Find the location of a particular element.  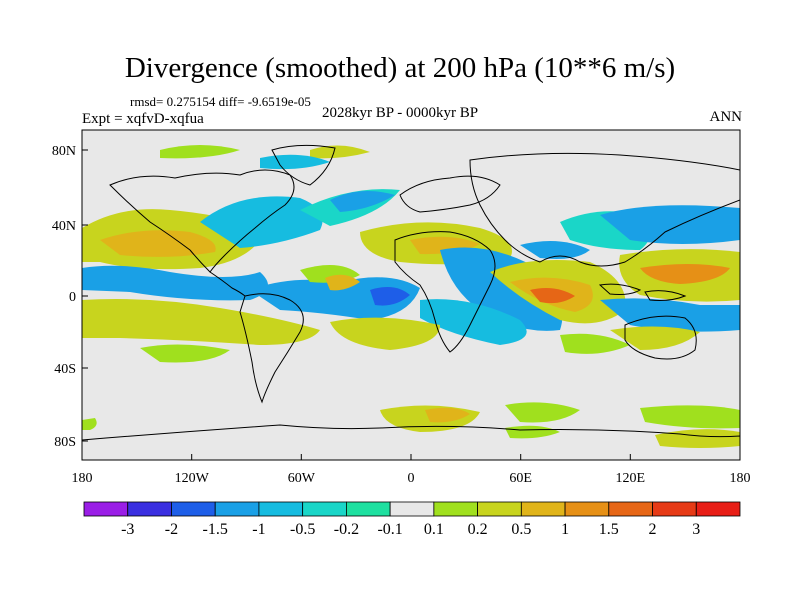

season-label: ANN is located at coordinates (726, 117).